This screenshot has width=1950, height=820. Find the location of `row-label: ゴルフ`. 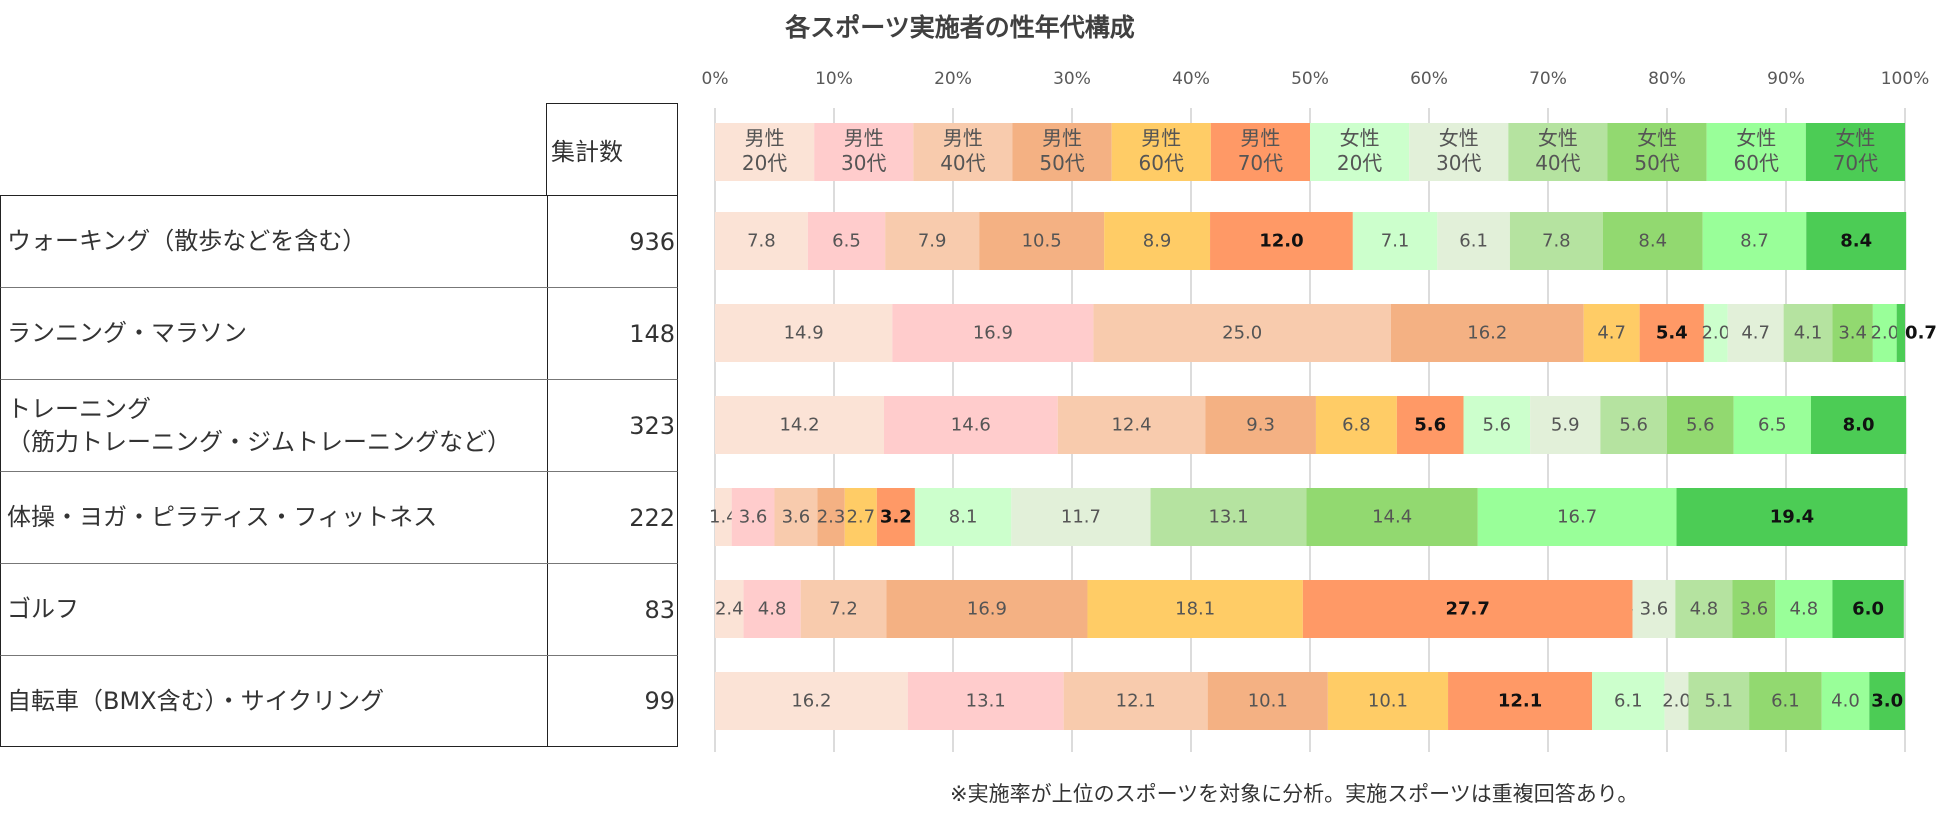

row-label: ゴルフ is located at coordinates (272, 609).